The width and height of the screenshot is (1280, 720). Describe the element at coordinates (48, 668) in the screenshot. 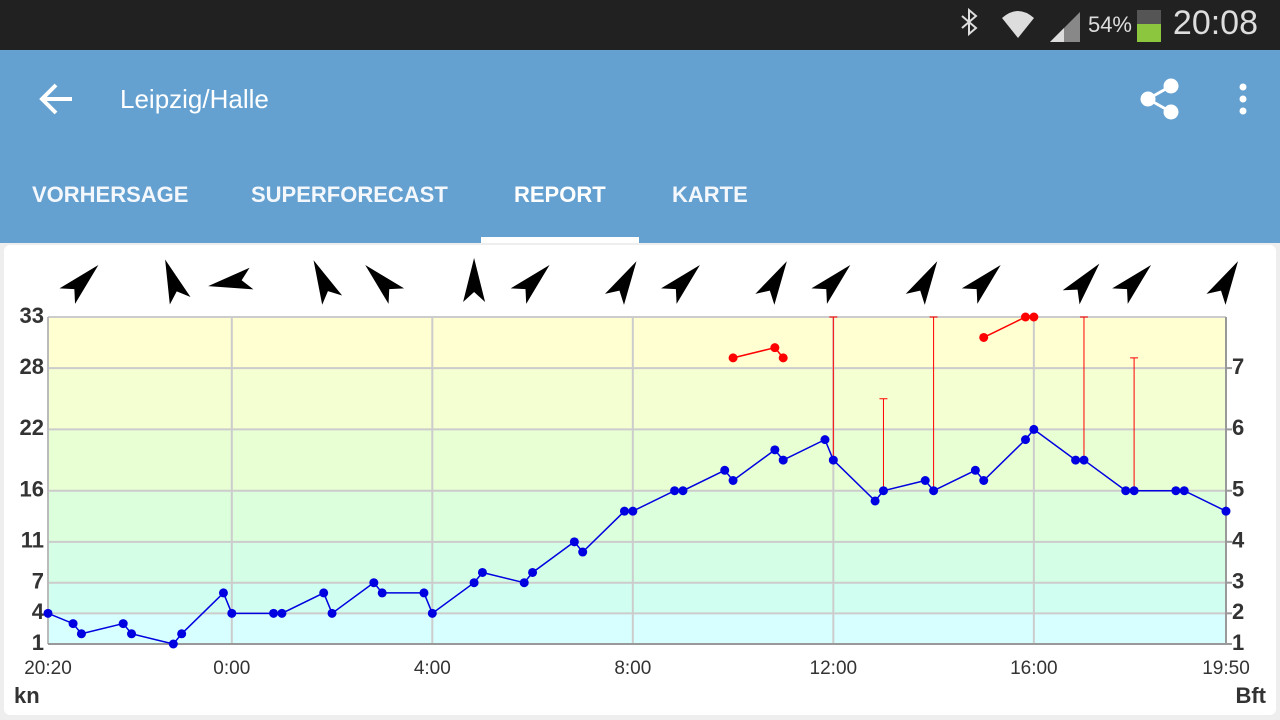

I see `x-tick-label: 20:20` at that location.